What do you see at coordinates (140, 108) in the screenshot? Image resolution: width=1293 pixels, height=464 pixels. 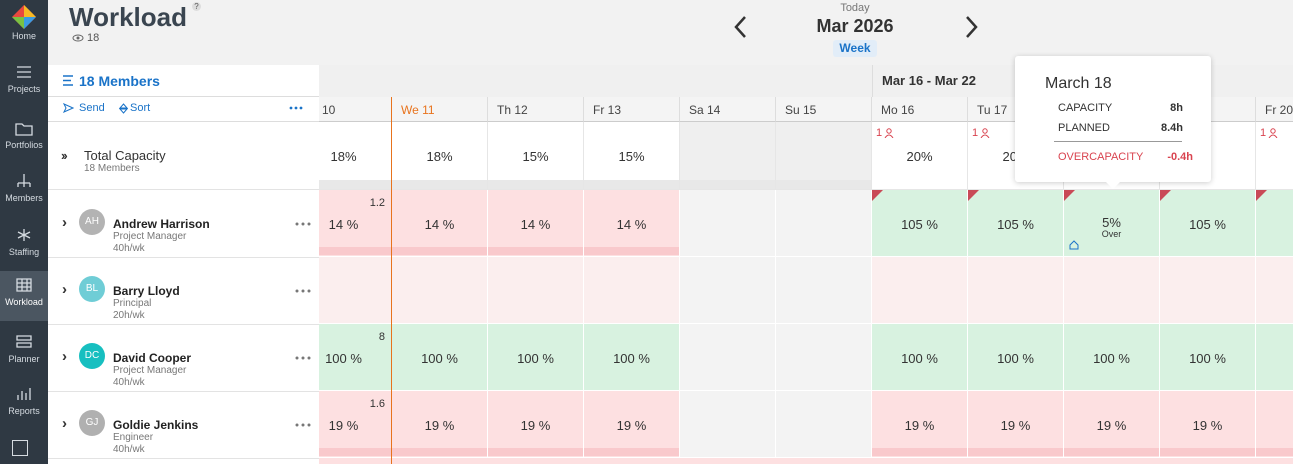 I see `sort-button: Sort` at bounding box center [140, 108].